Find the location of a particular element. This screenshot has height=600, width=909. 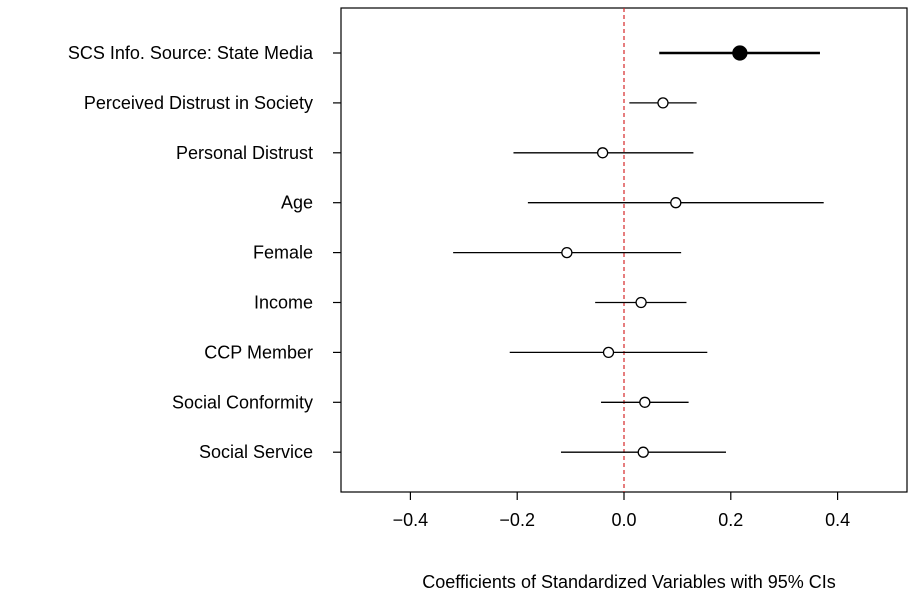

y-category-label: Perceived Distrust in Society is located at coordinates (198, 103).